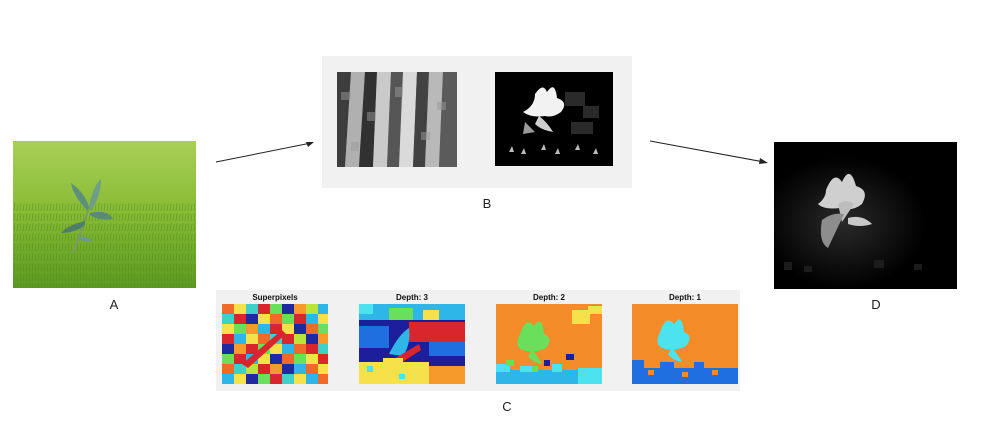 This screenshot has width=988, height=446. I want to click on superpixels-image, so click(275, 344).